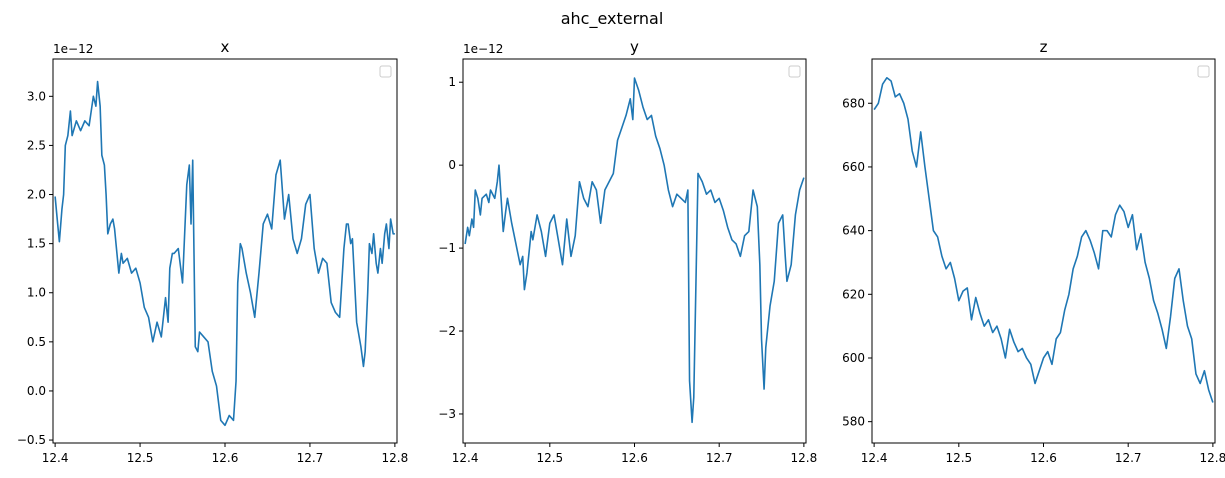 The image size is (1225, 478). Describe the element at coordinates (447, 414) in the screenshot. I see `y-tick-label: −3` at that location.